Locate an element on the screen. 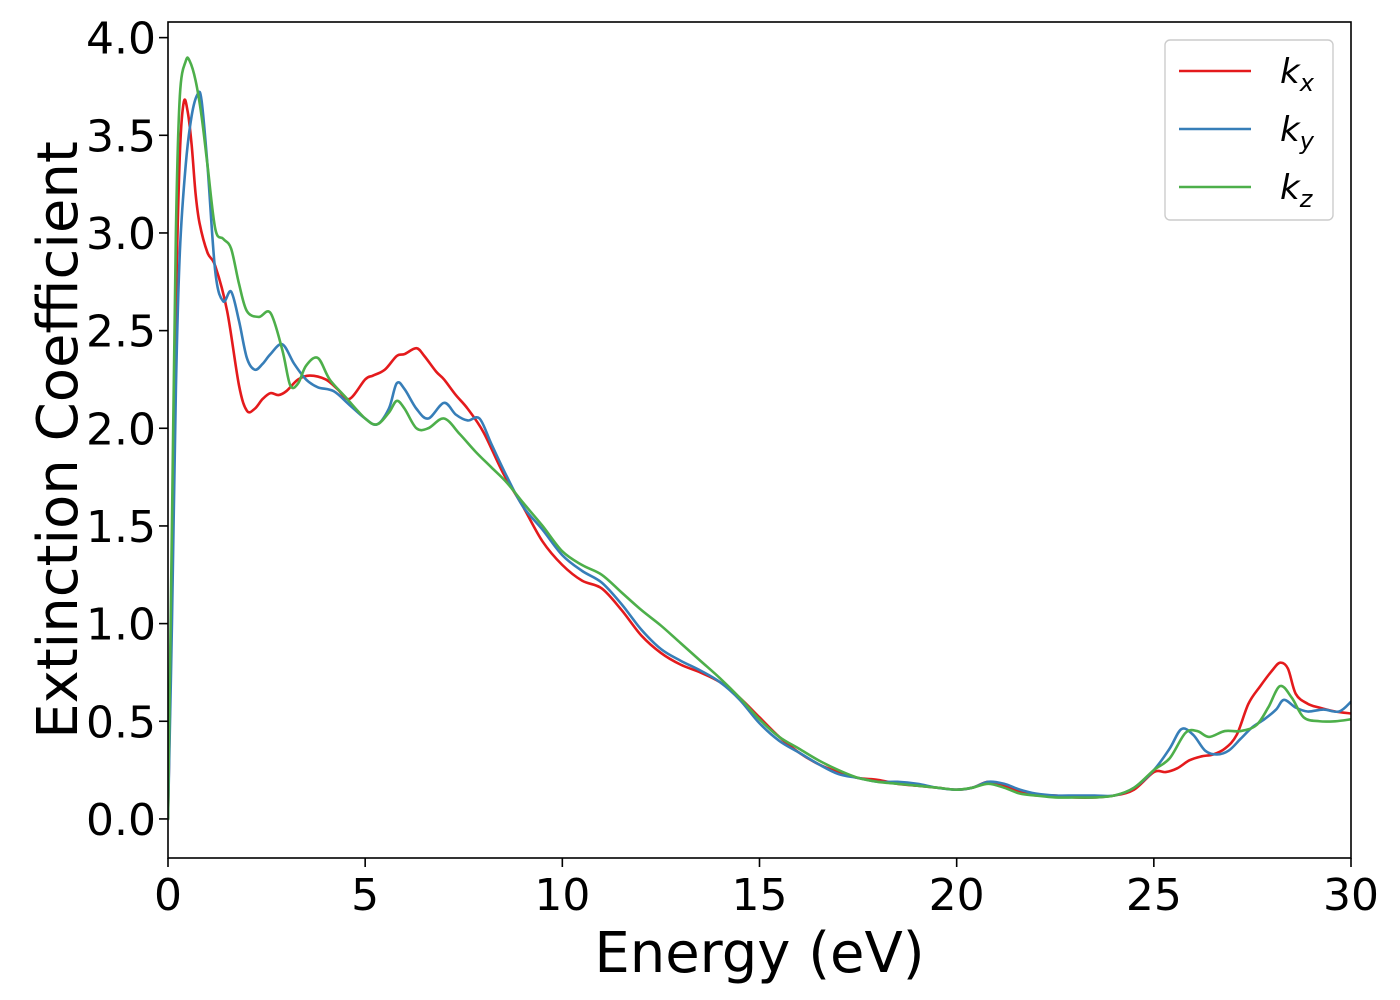  legend-label-sub: z is located at coordinates (1306, 199).